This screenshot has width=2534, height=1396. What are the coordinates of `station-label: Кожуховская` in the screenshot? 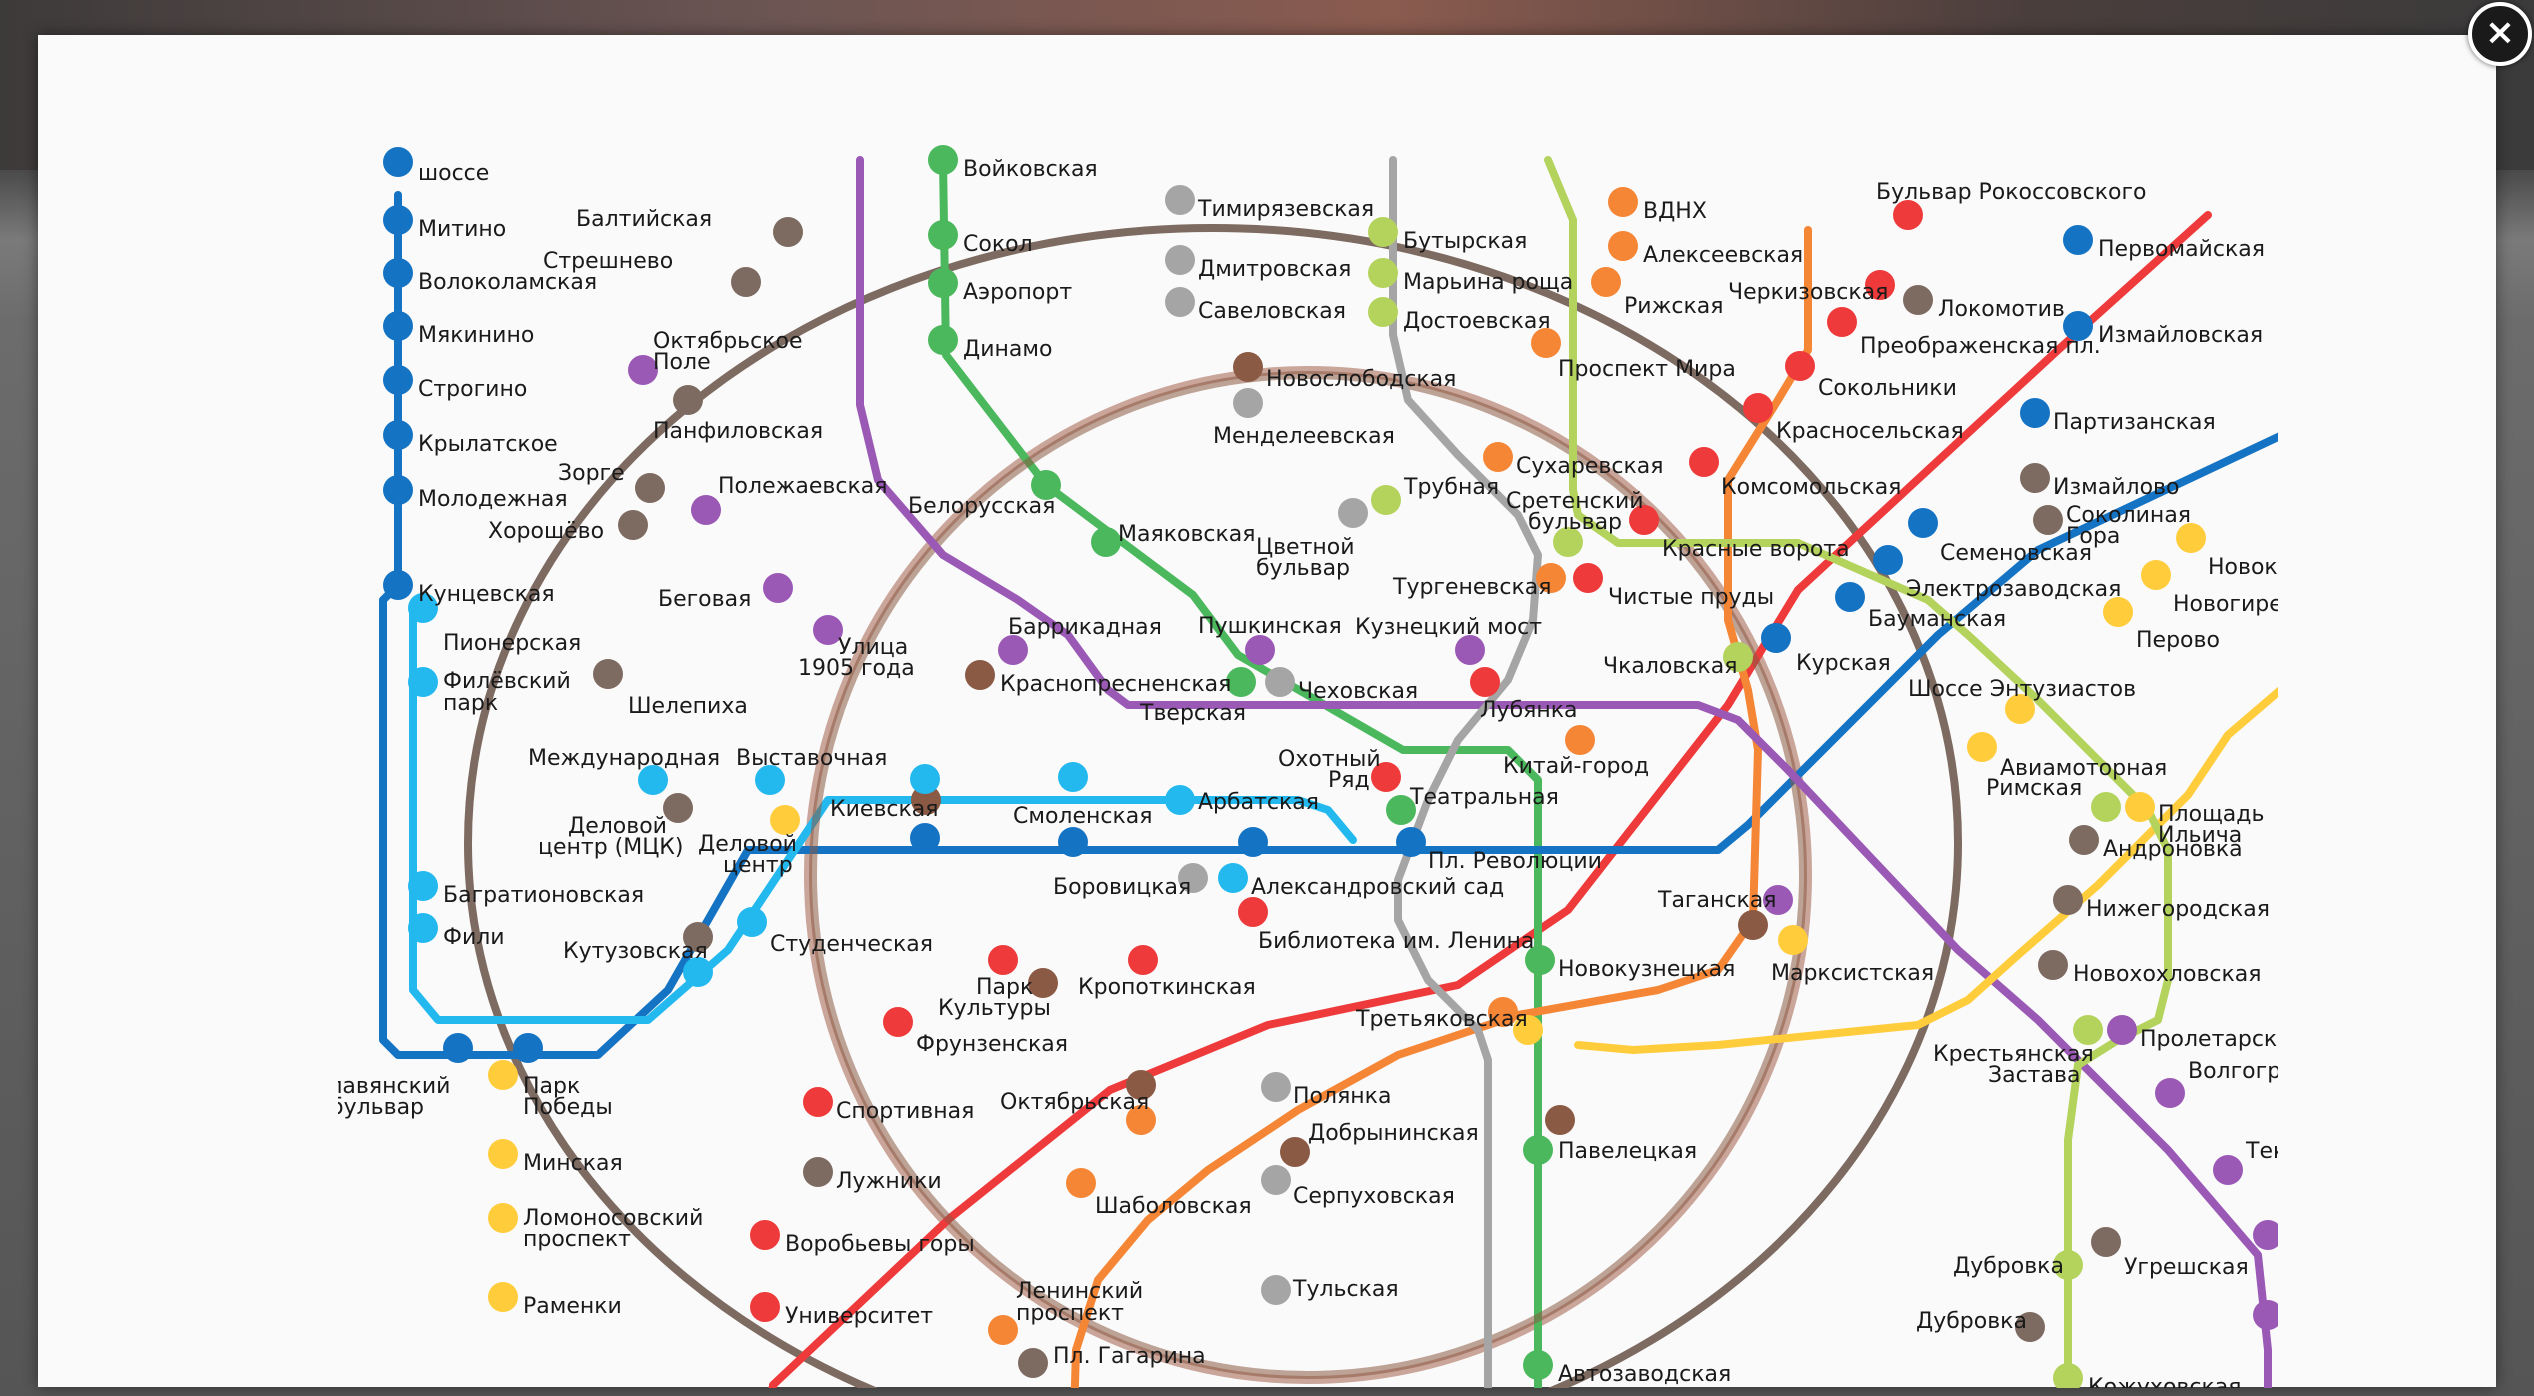 It's located at (2164, 1381).